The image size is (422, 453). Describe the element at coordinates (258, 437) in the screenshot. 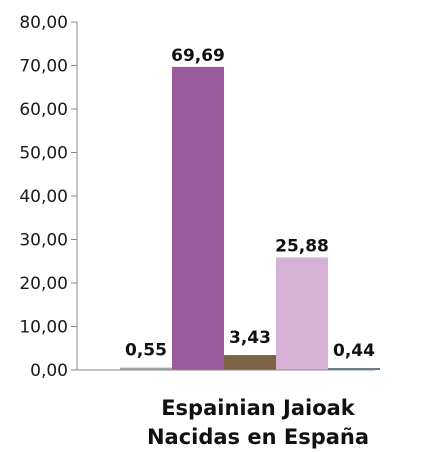

I see `category-label-line-2: Nacidas en España` at that location.